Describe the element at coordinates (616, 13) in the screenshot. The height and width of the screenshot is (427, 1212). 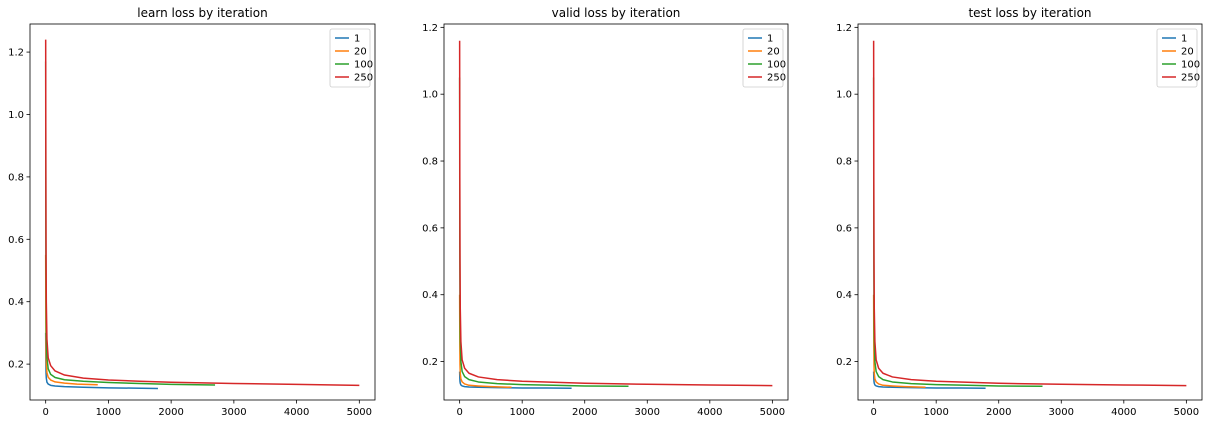
I see `chart-title: valid loss by iteration` at that location.